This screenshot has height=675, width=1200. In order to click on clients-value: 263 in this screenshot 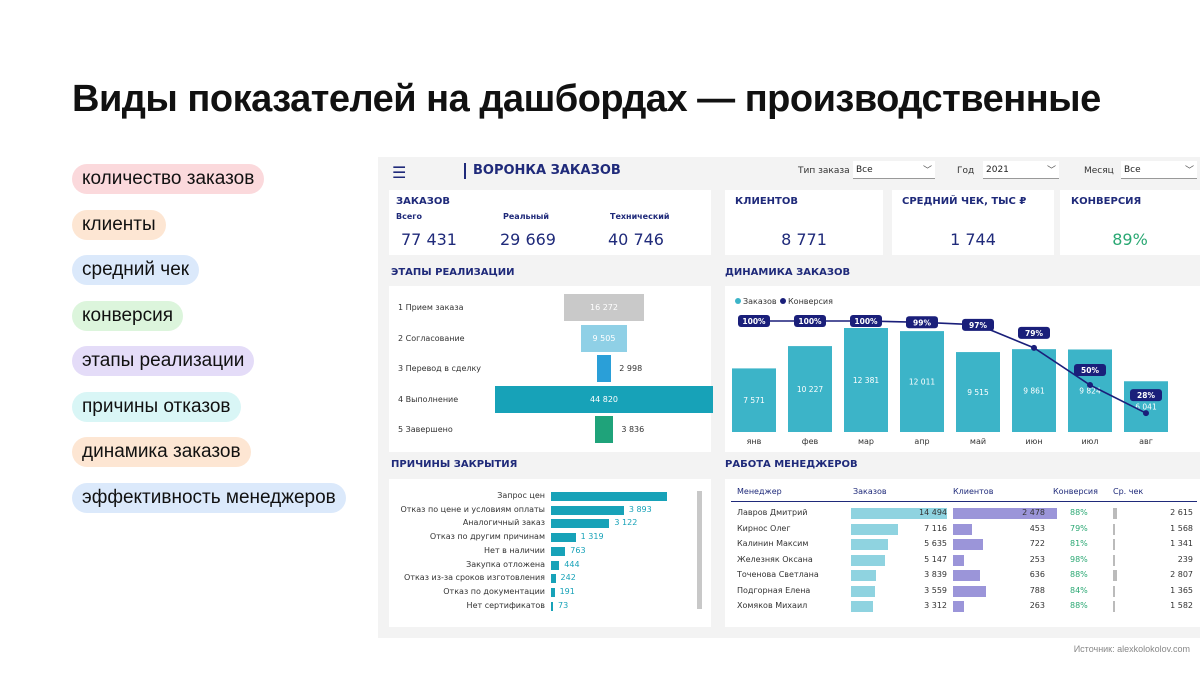, I will do `click(1037, 605)`.